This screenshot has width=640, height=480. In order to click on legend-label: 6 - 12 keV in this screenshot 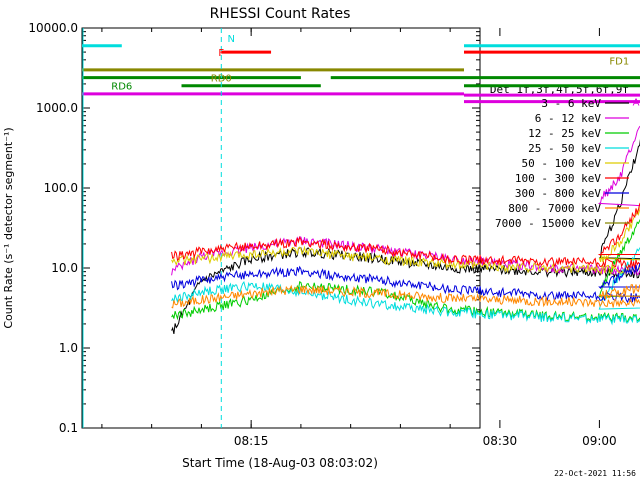, I will do `click(568, 118)`.